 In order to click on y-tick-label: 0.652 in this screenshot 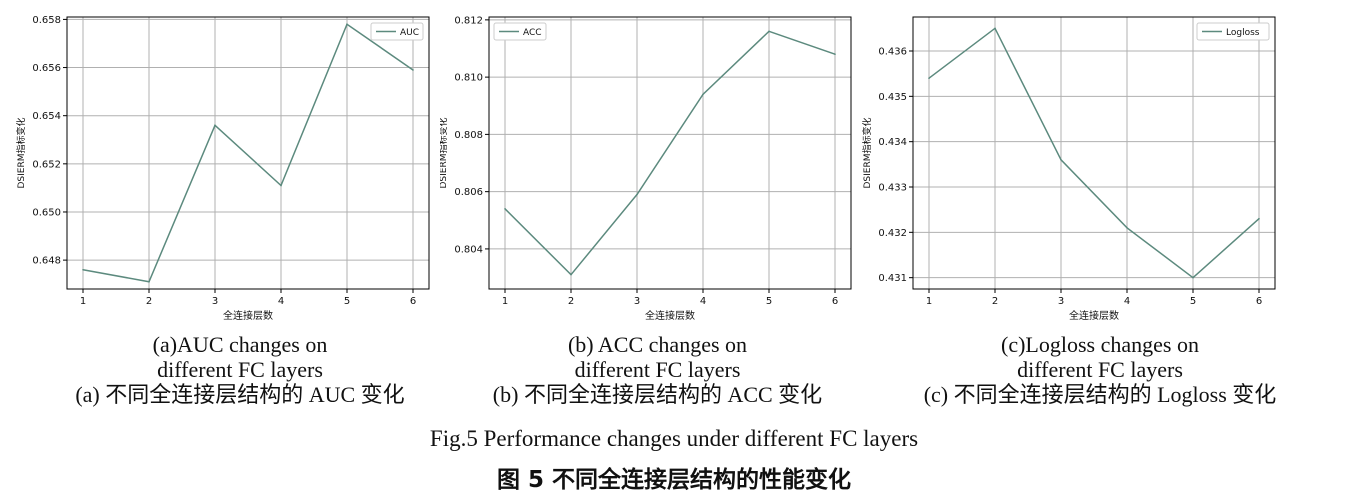, I will do `click(46, 164)`.